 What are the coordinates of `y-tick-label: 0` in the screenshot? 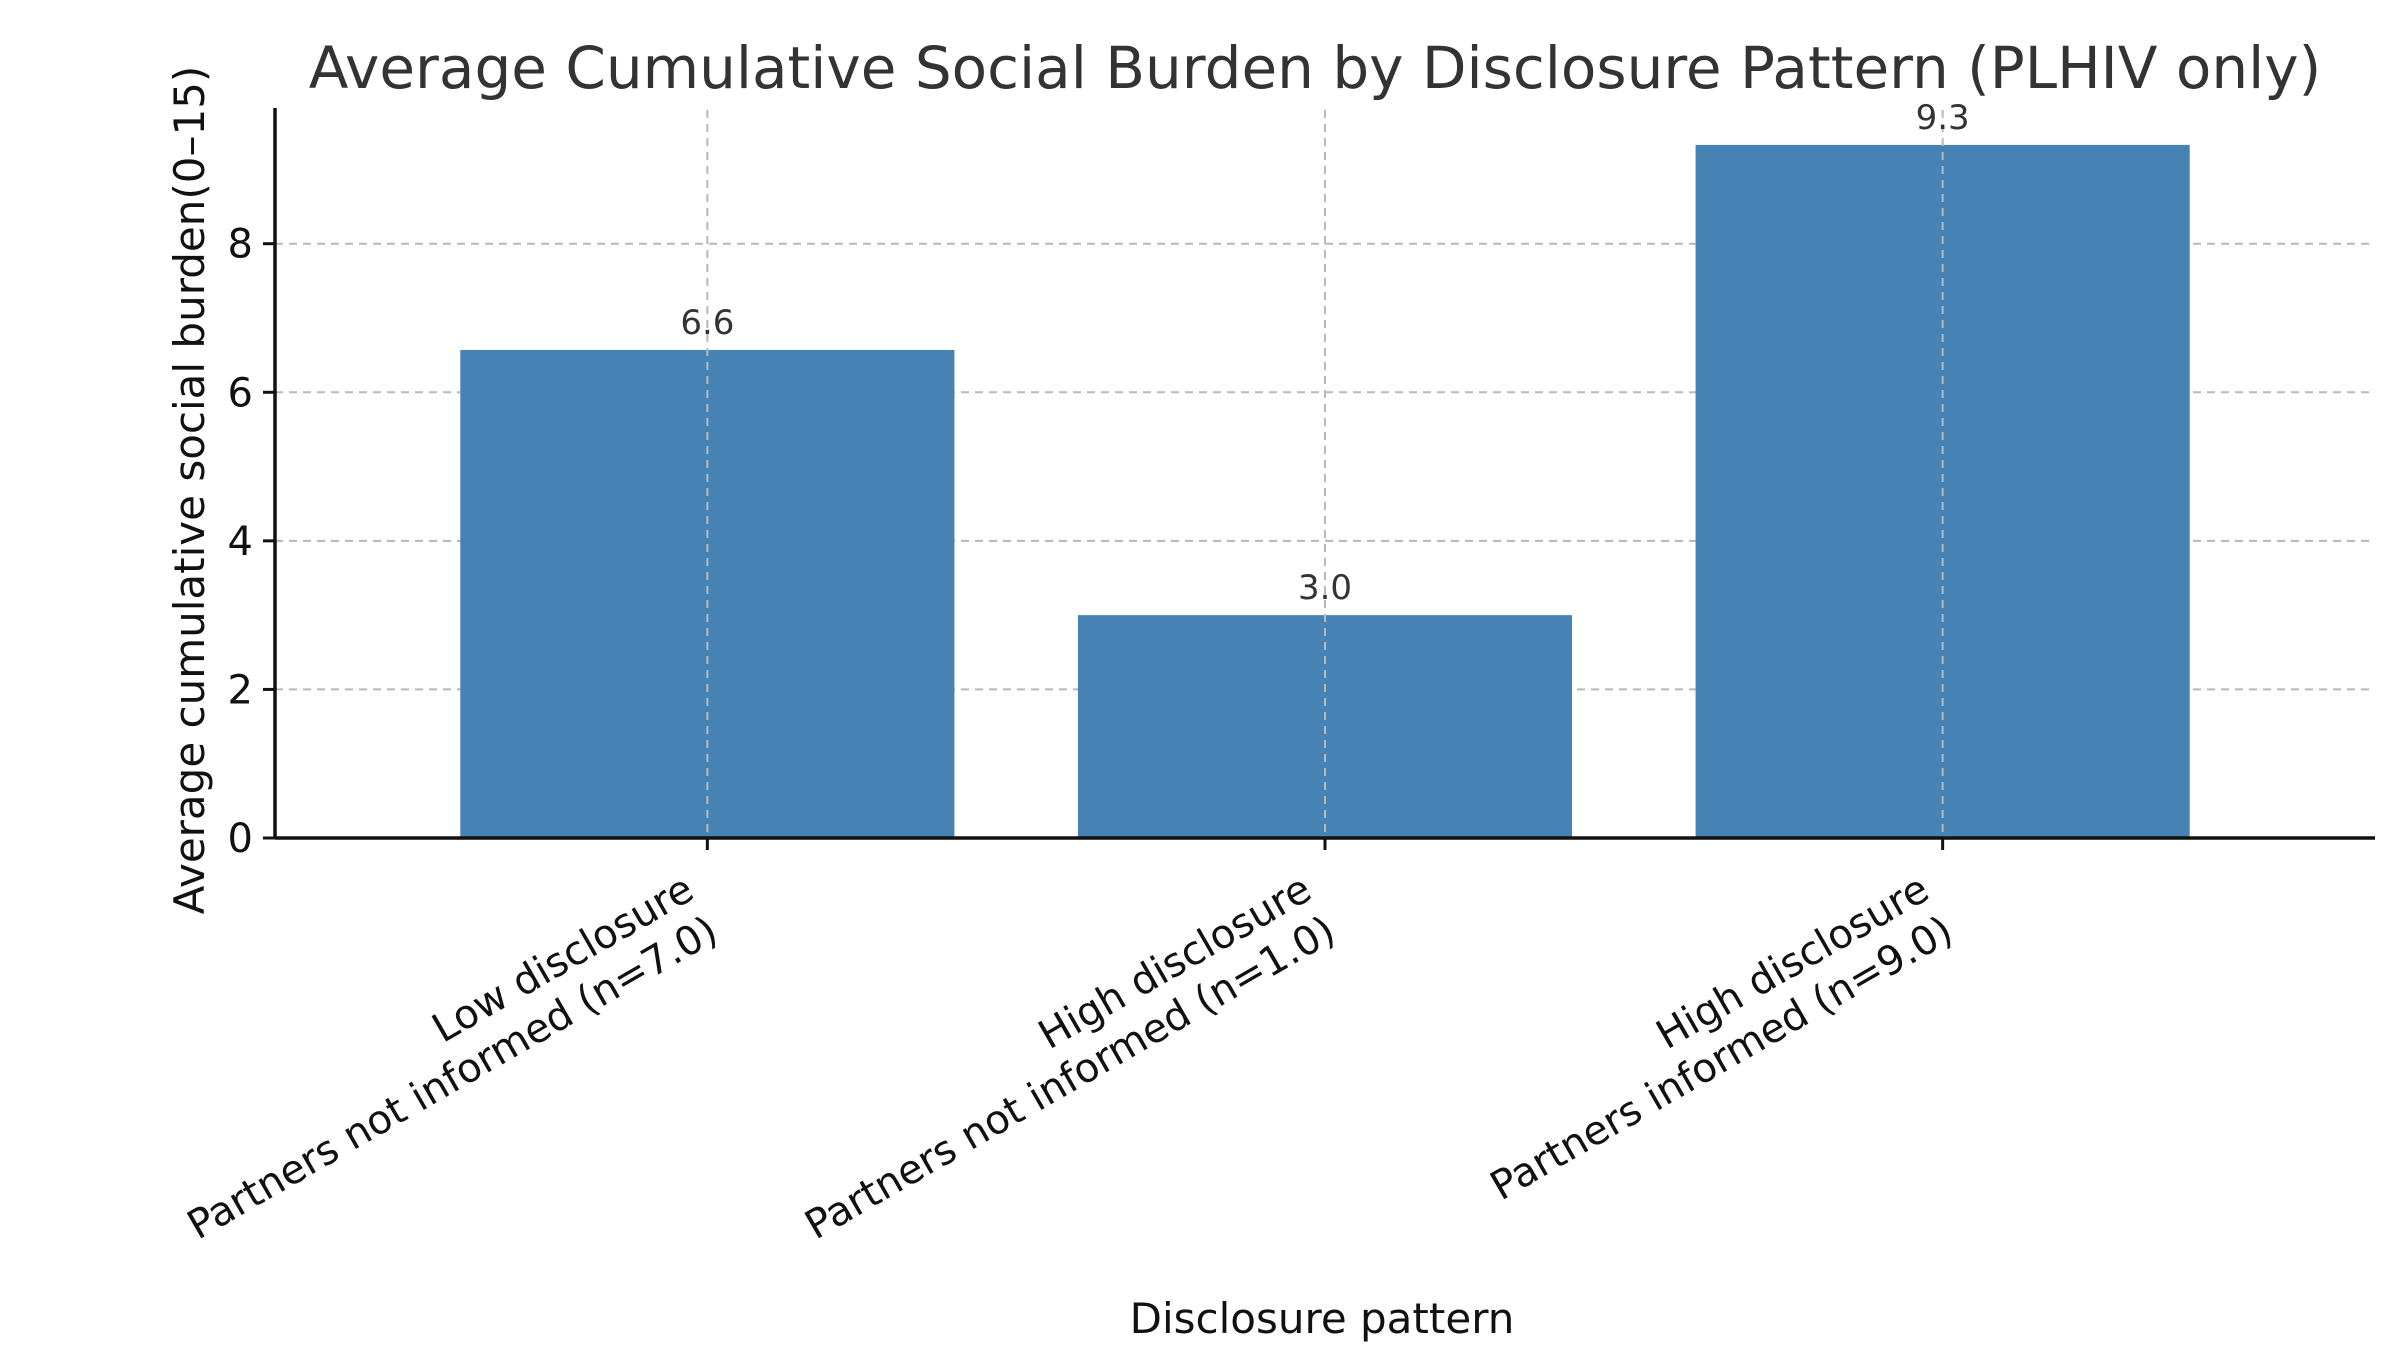 It's located at (240, 839).